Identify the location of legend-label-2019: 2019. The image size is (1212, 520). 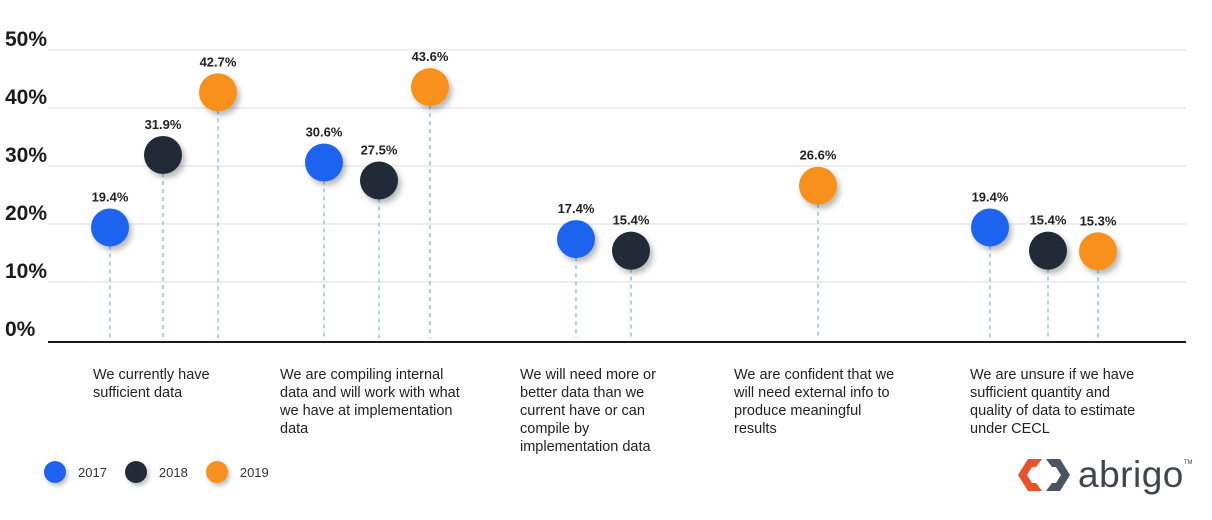
(254, 472).